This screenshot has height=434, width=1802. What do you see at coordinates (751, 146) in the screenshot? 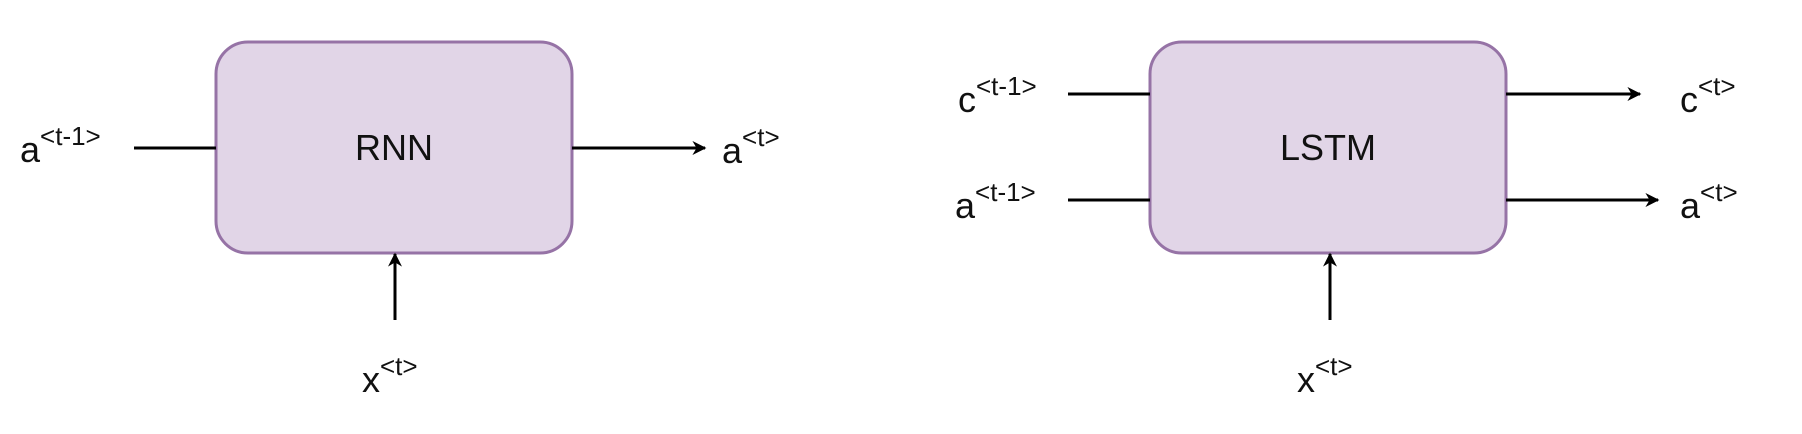
I see `rnn-output-label: a<t>` at bounding box center [751, 146].